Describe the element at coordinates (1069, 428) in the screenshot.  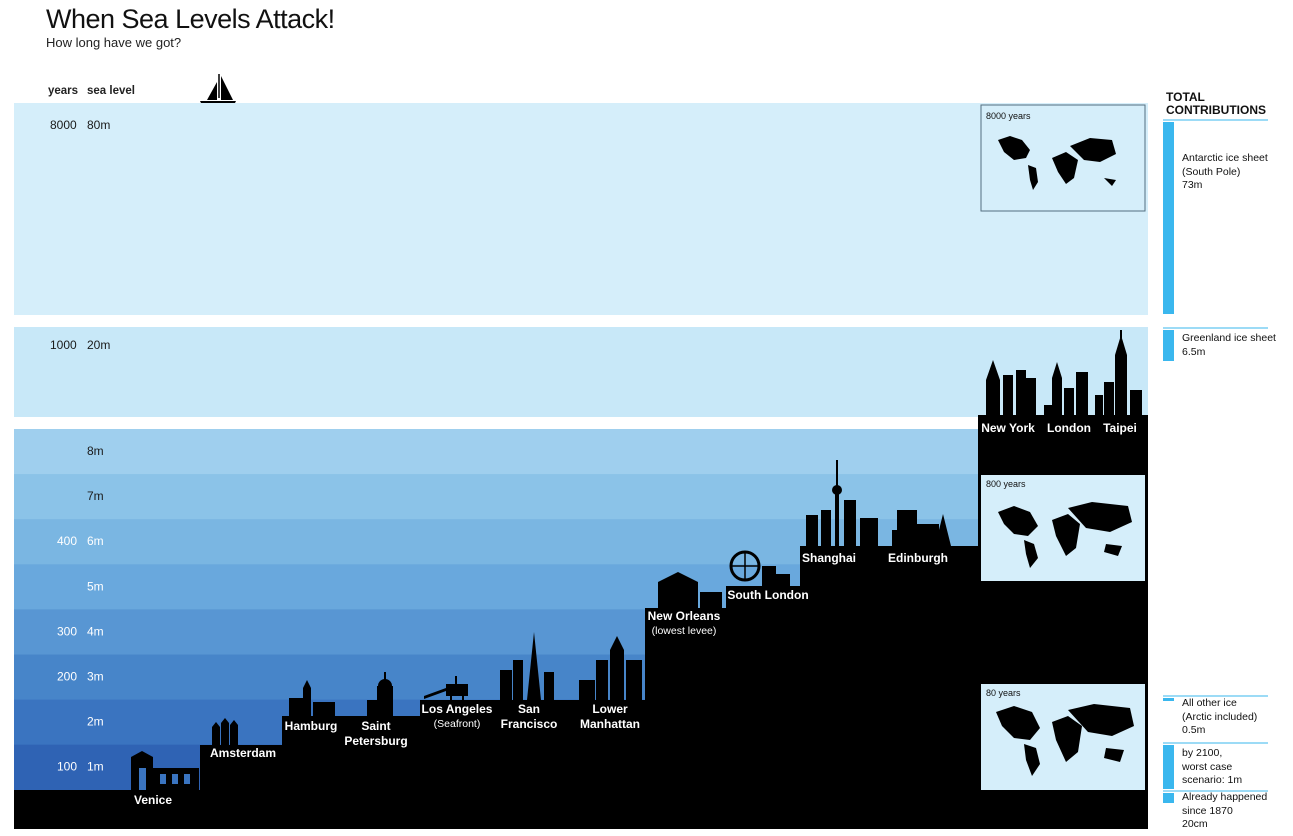
I see `city-label: London` at that location.